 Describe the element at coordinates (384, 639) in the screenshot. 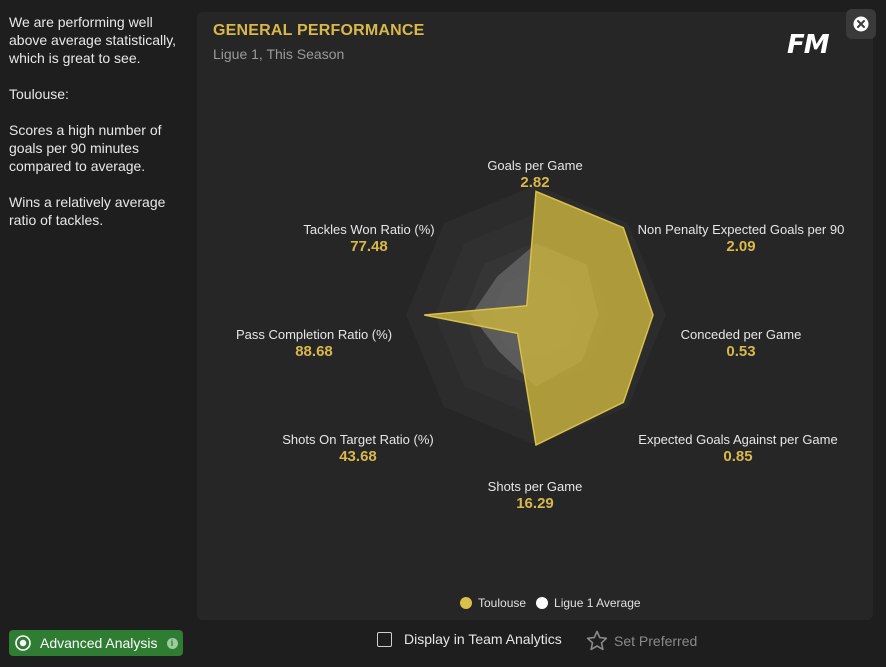

I see `checkbox` at that location.